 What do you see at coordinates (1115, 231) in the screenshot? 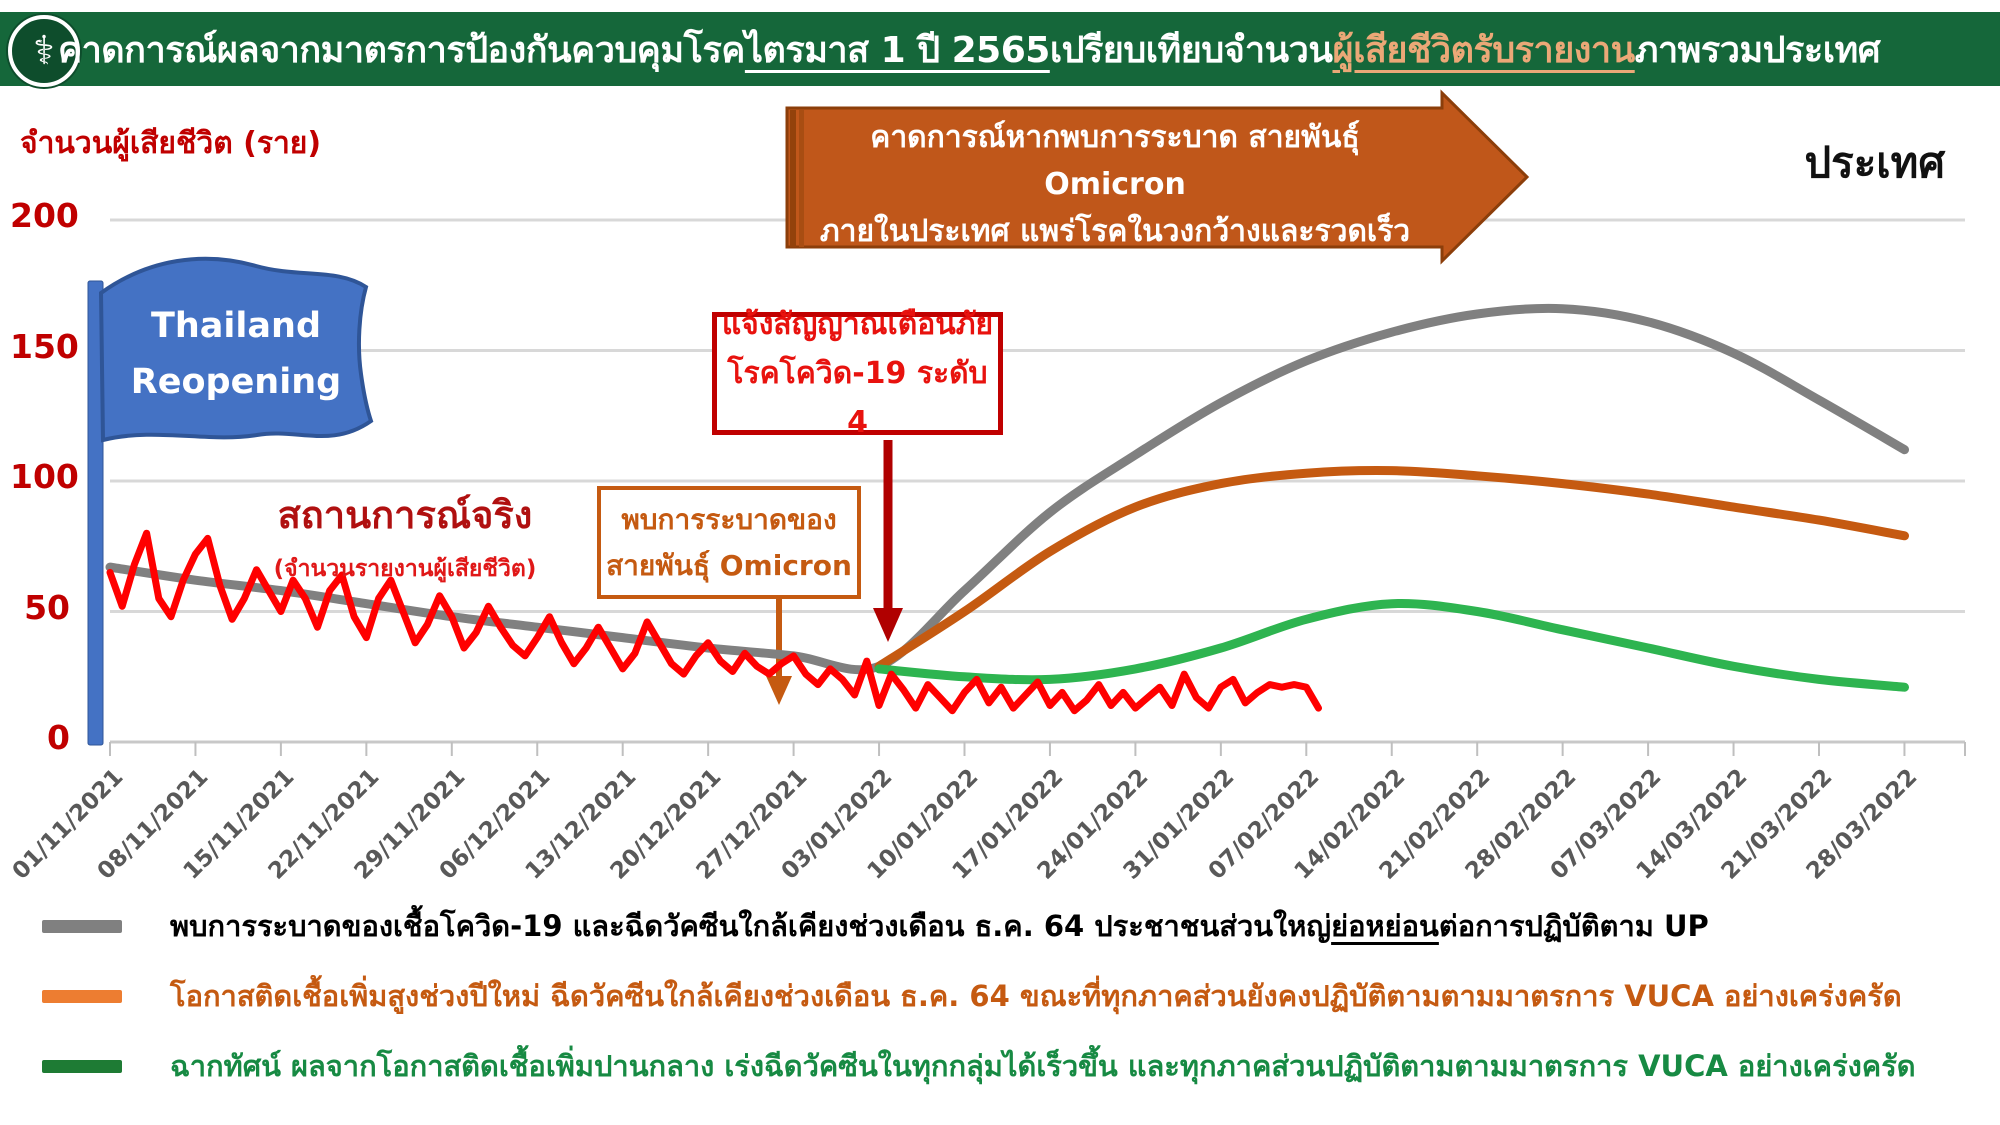
I see `banner-line2: ภายในประเทศ แพร่โรคในวงกว้างและรวดเร็ว` at bounding box center [1115, 231].